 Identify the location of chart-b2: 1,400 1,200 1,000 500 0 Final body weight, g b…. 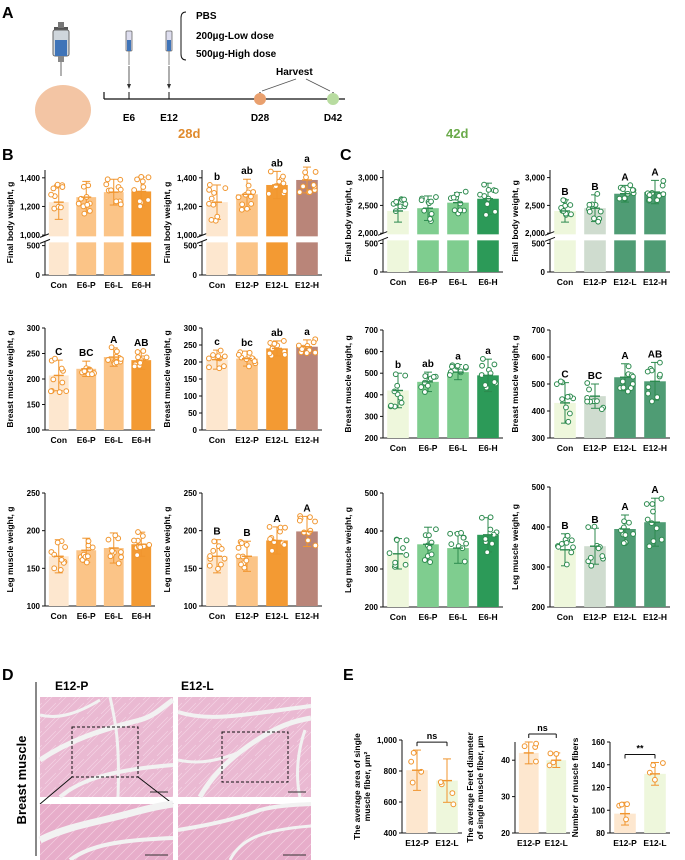
(242, 222).